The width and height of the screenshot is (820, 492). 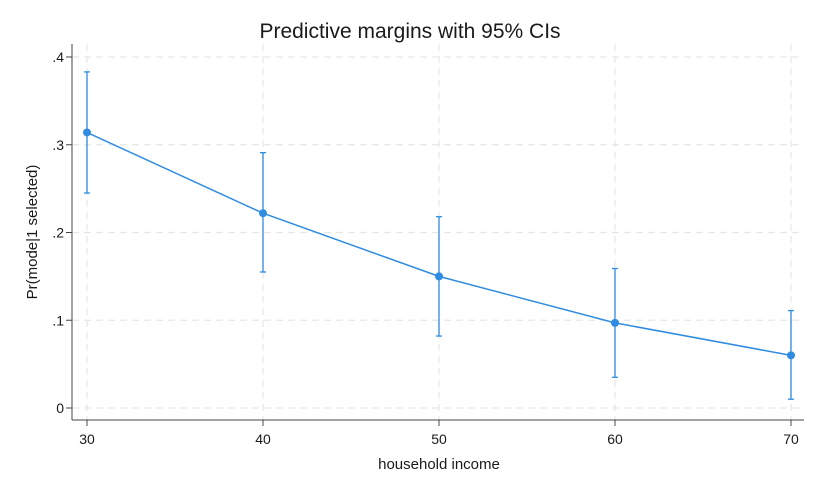 What do you see at coordinates (791, 439) in the screenshot?
I see `x-tick-label-4: 70` at bounding box center [791, 439].